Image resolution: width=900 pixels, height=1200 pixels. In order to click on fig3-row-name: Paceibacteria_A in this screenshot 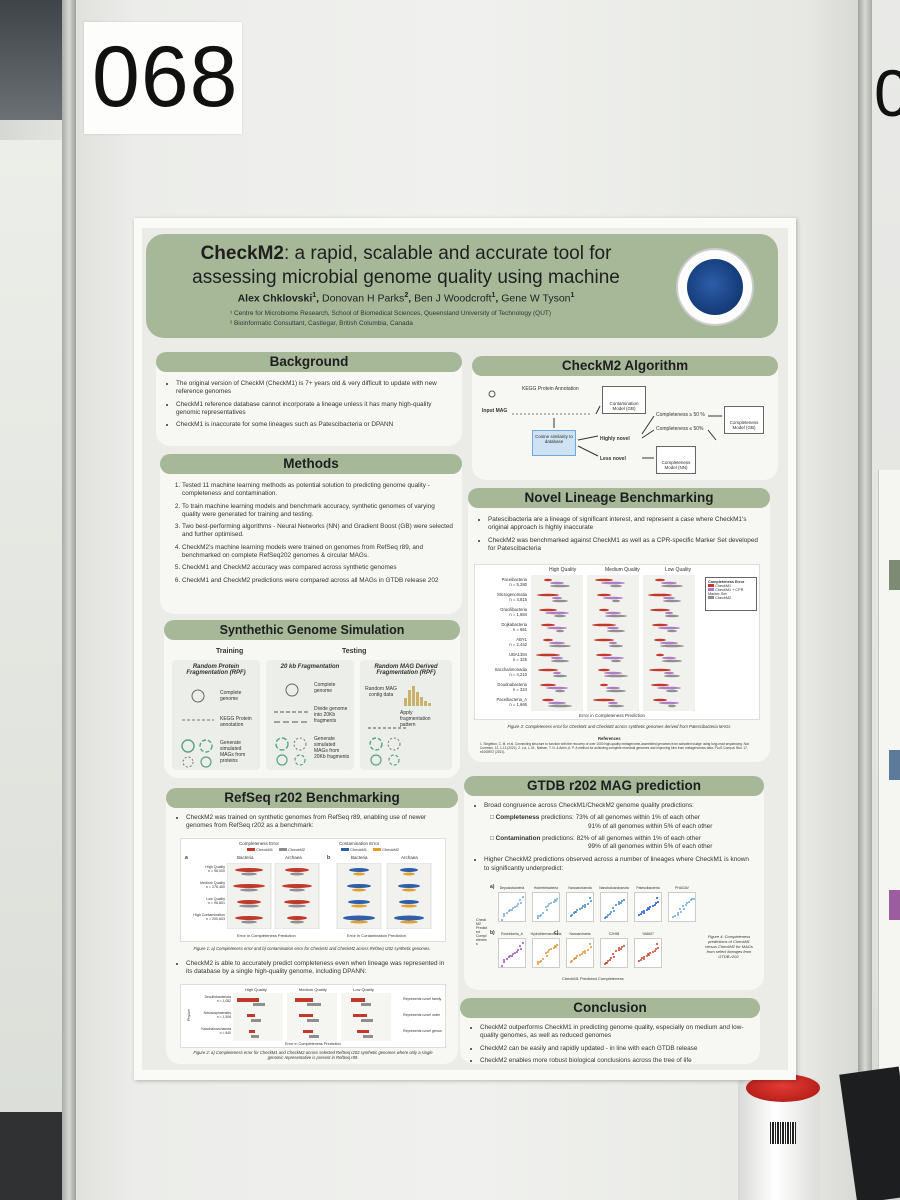, I will do `click(512, 699)`.